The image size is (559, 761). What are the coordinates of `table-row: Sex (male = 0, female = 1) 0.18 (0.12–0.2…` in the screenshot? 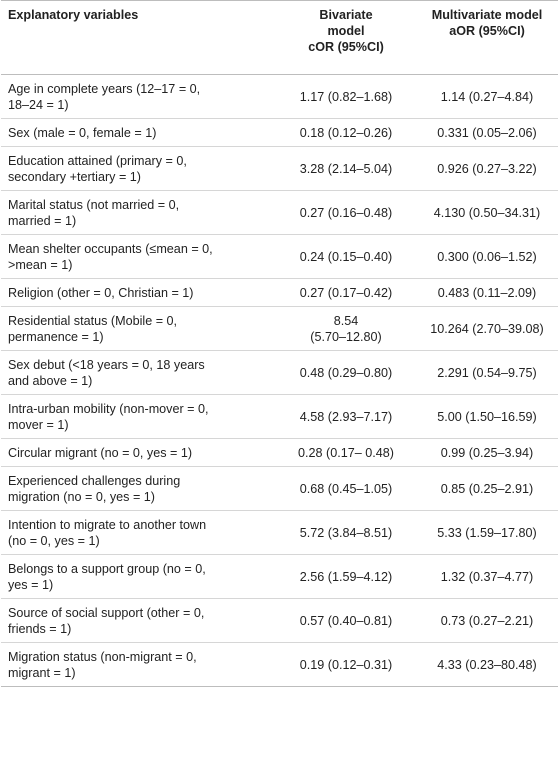 It's located at (279, 132).